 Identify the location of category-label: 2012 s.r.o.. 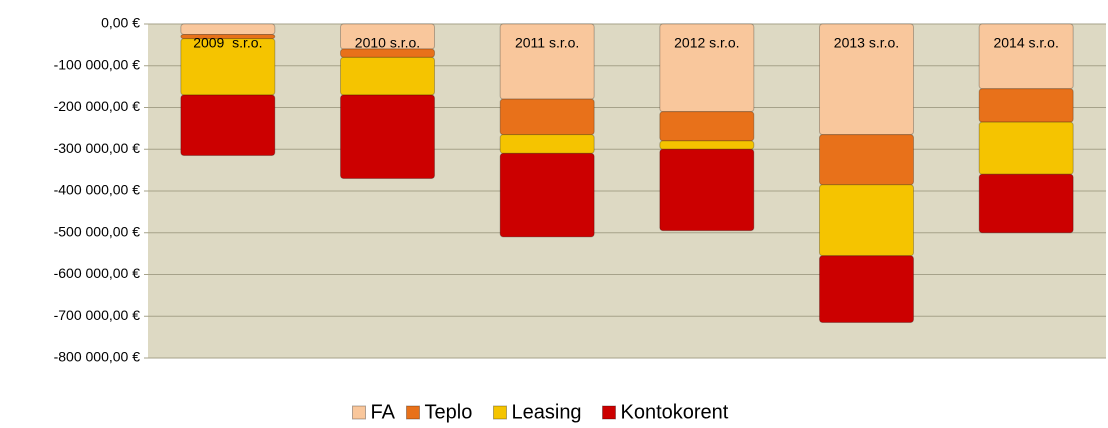
(706, 43).